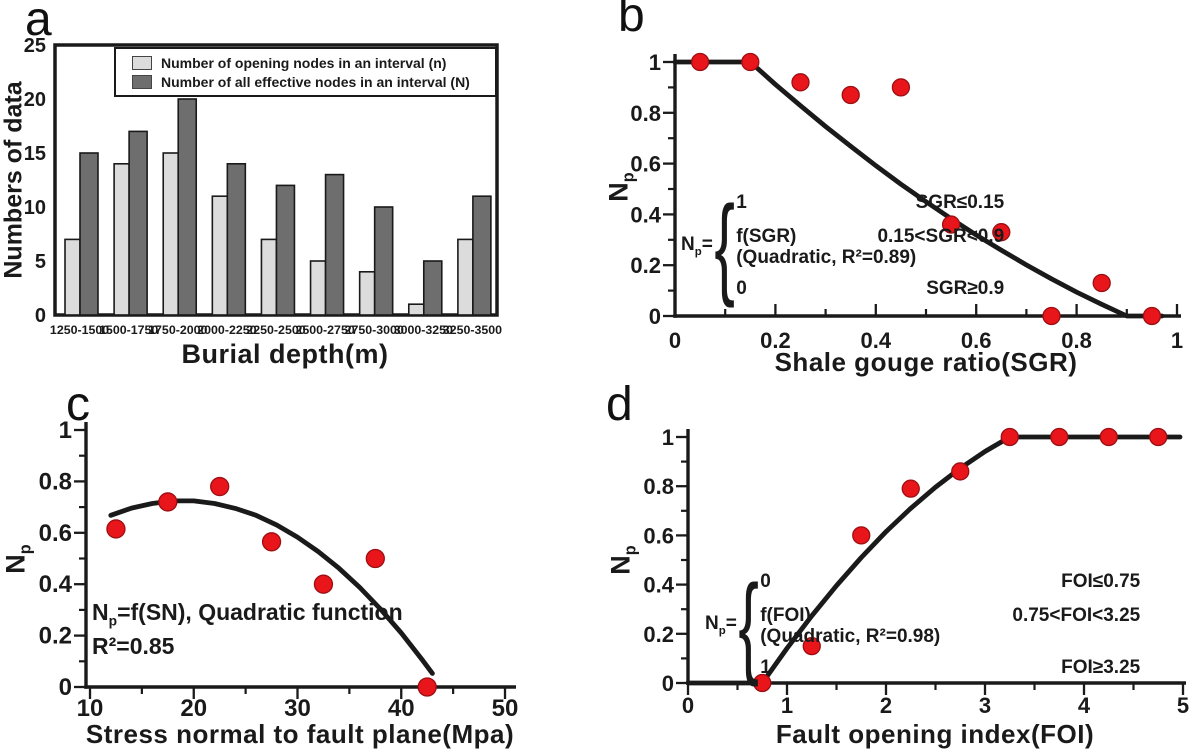 Image resolution: width=1189 pixels, height=753 pixels. Describe the element at coordinates (374, 330) in the screenshot. I see `x-category-label: 2750-3000` at that location.